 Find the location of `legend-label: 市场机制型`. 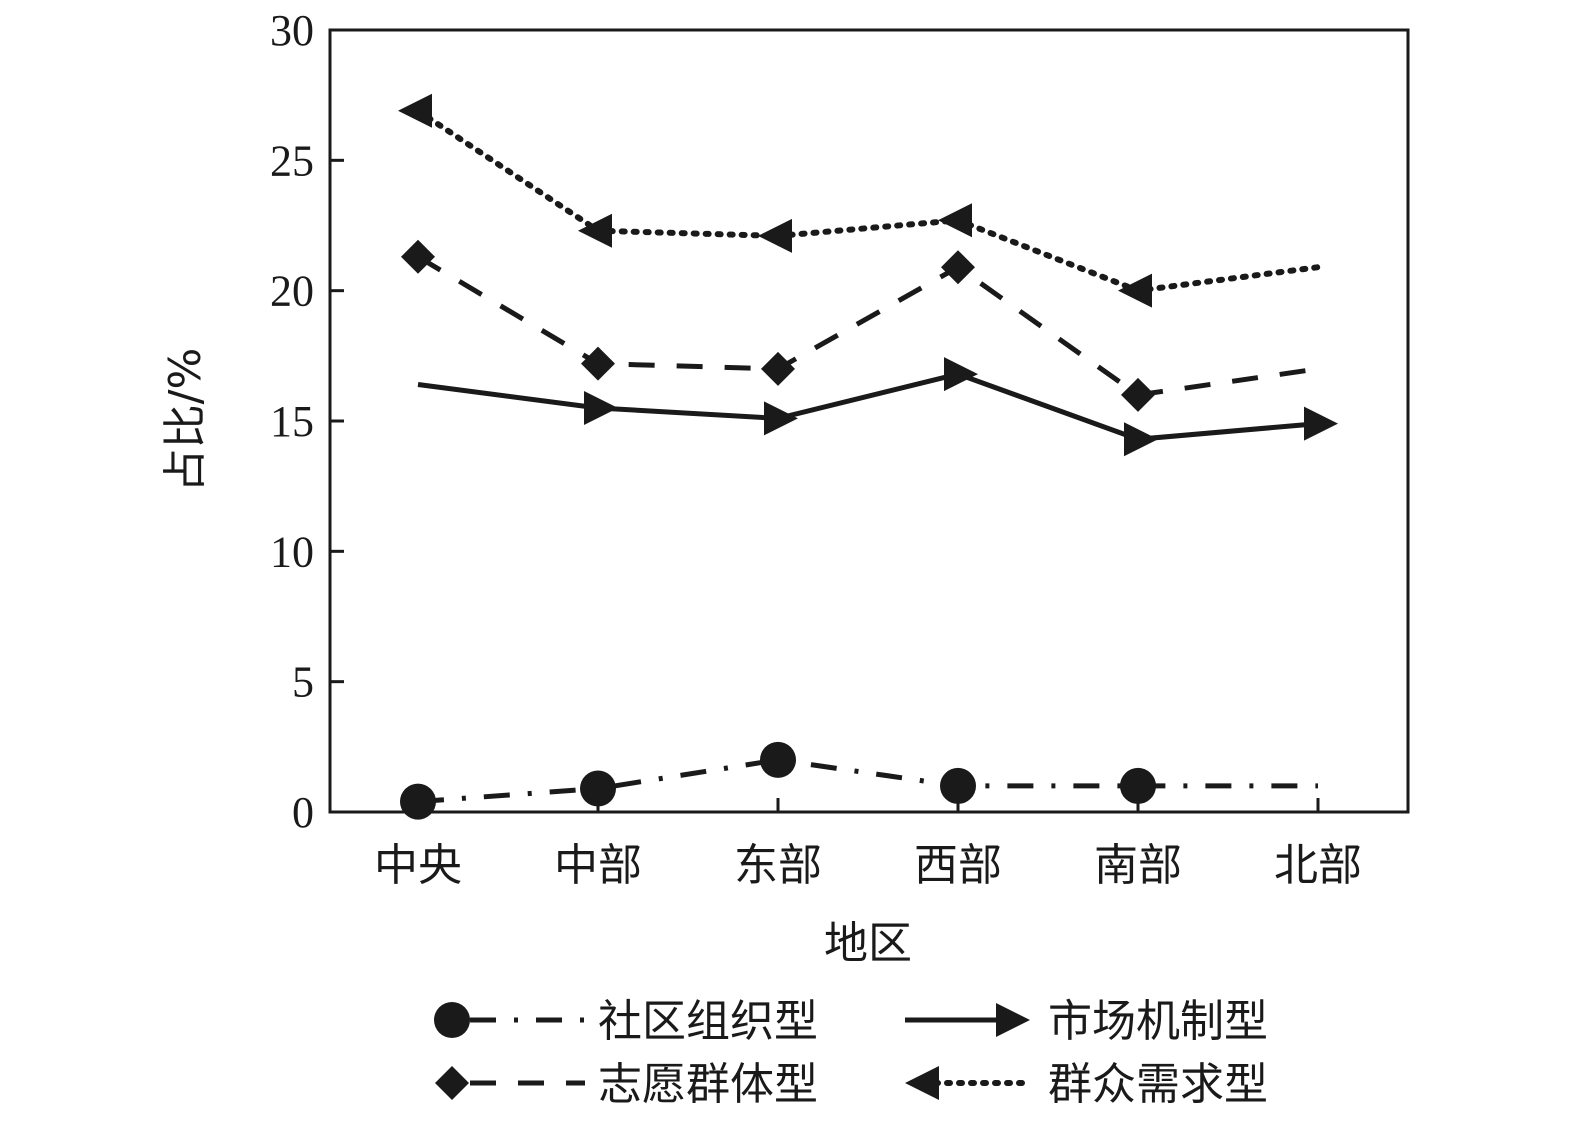

legend-label: 市场机制型 is located at coordinates (1158, 1021).